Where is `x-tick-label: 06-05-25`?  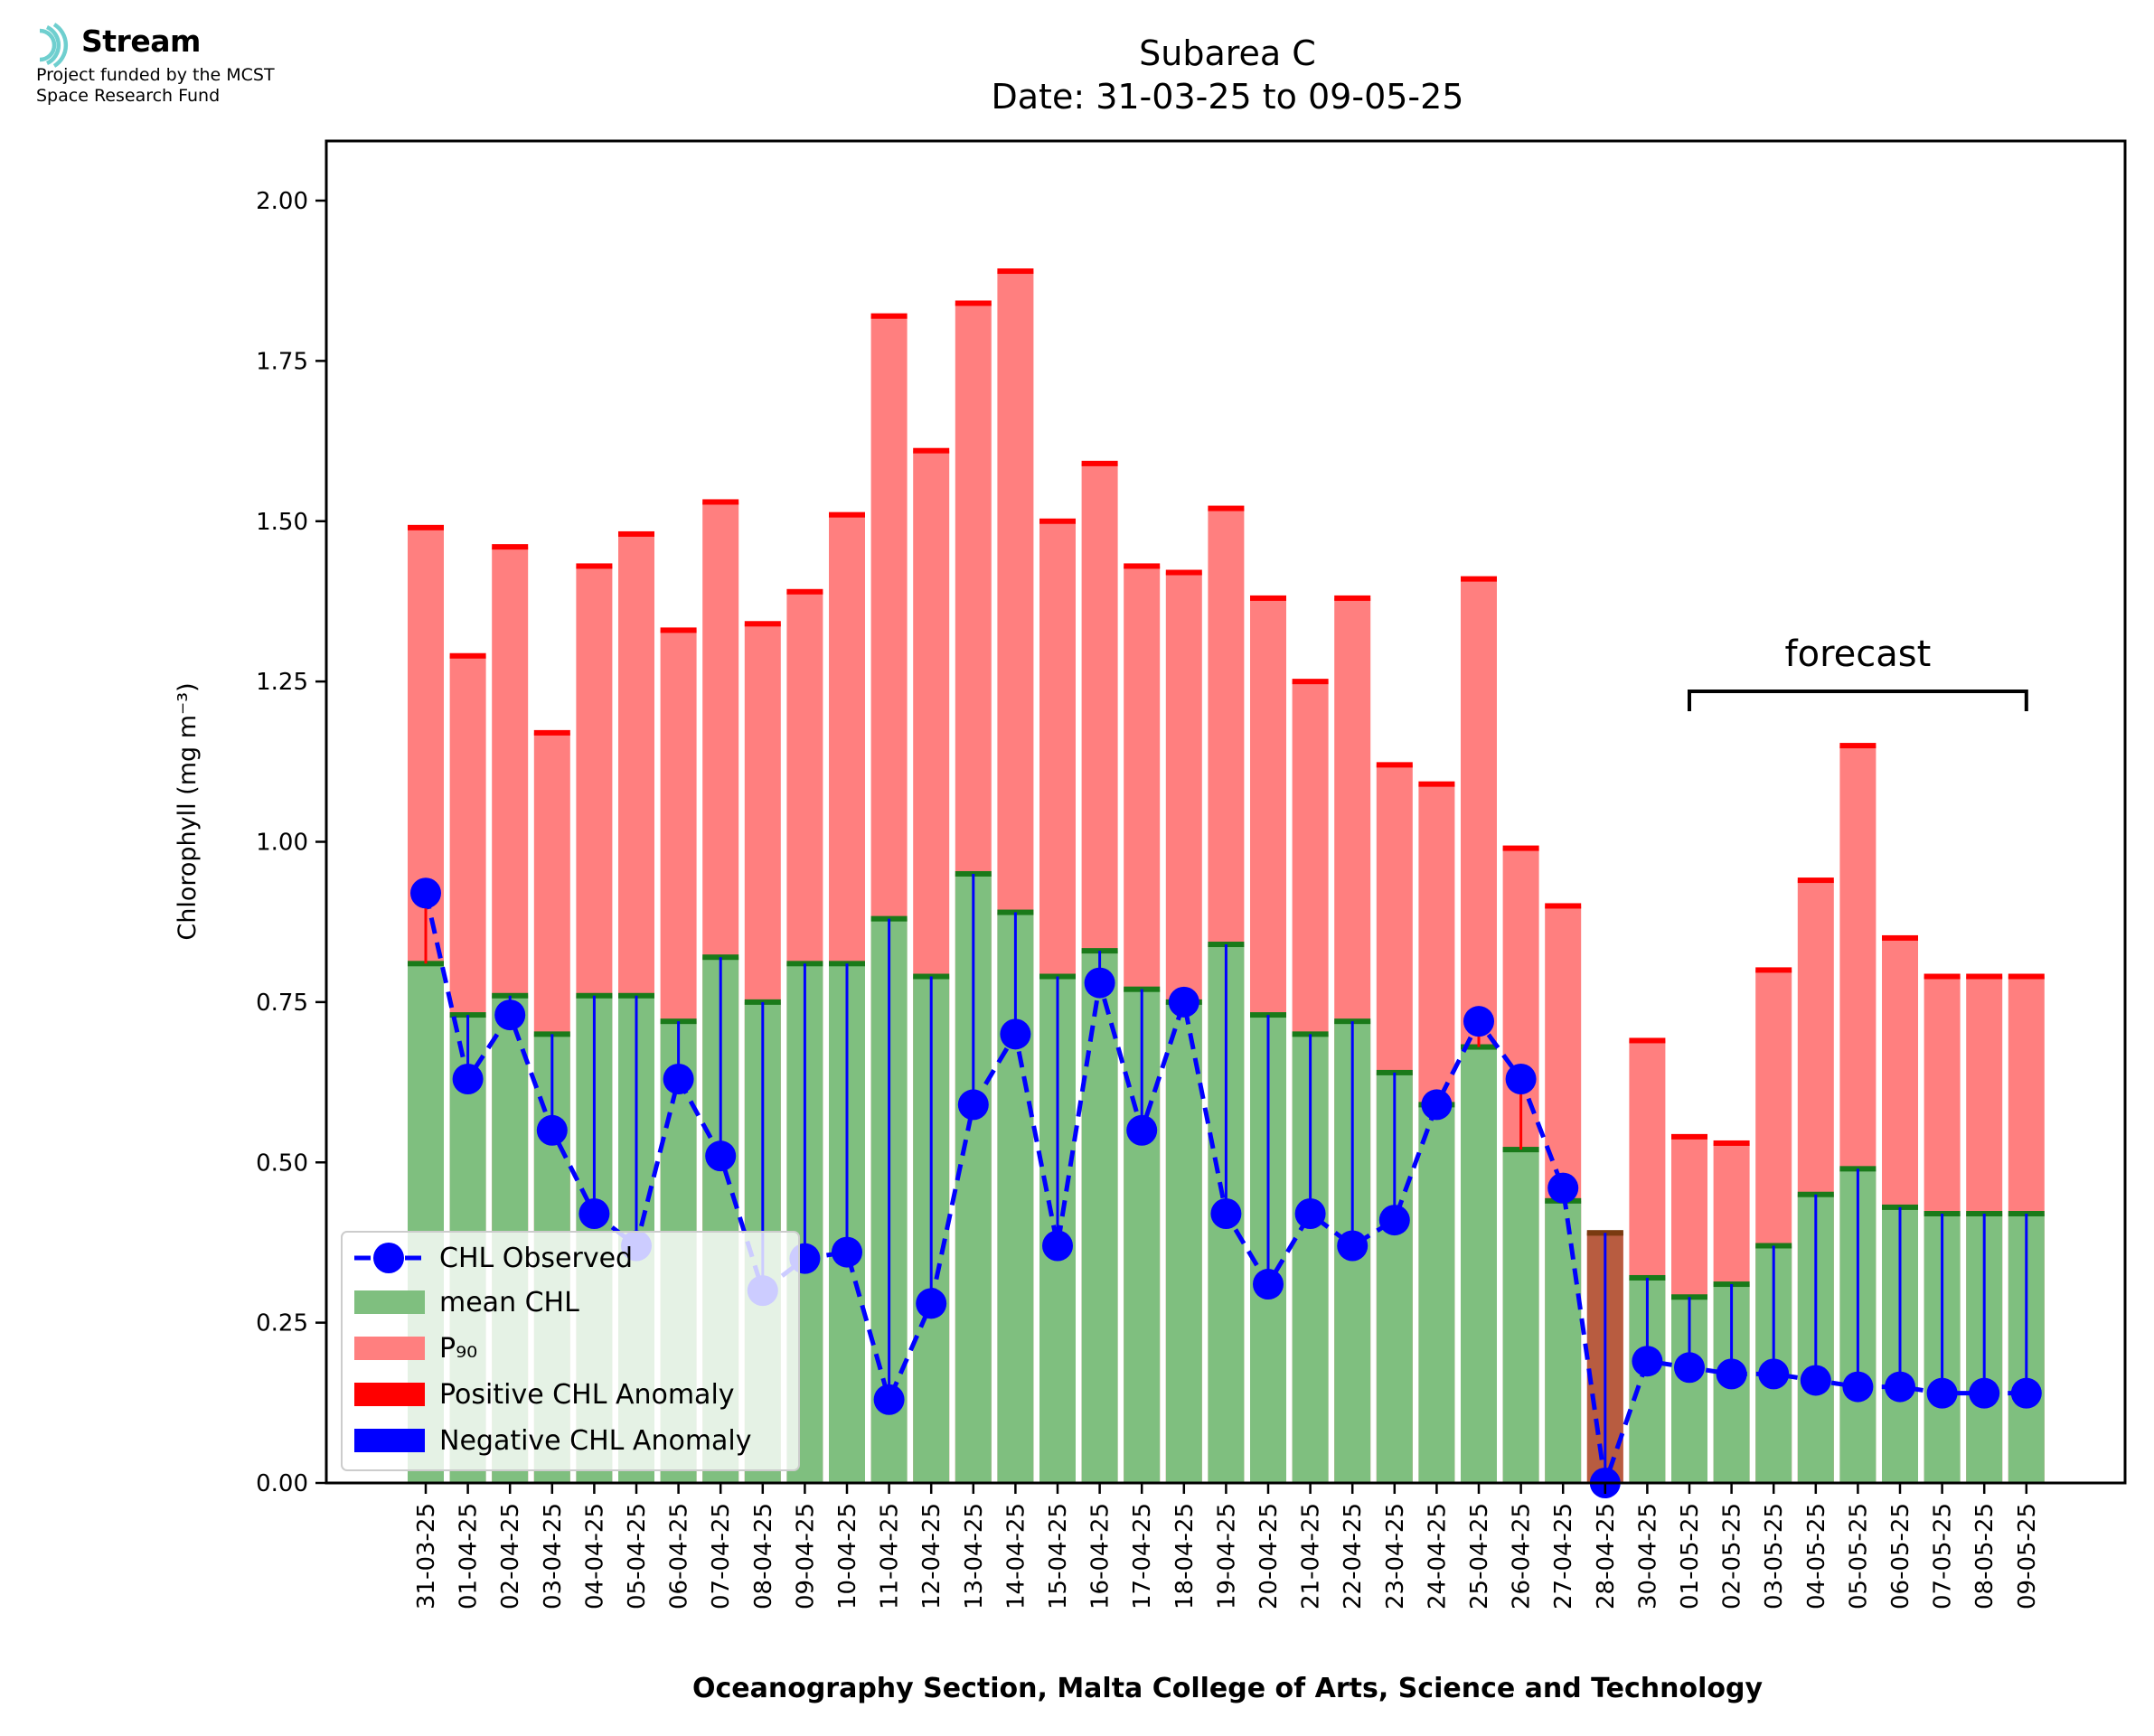 x-tick-label: 06-05-25 is located at coordinates (1900, 1556).